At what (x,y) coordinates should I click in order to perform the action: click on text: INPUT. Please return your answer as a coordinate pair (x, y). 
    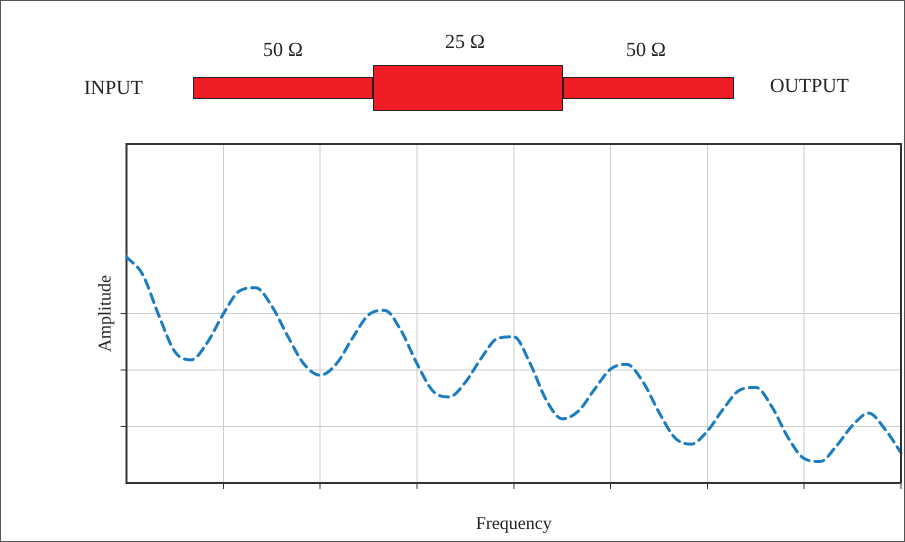
    Looking at the image, I should click on (113, 88).